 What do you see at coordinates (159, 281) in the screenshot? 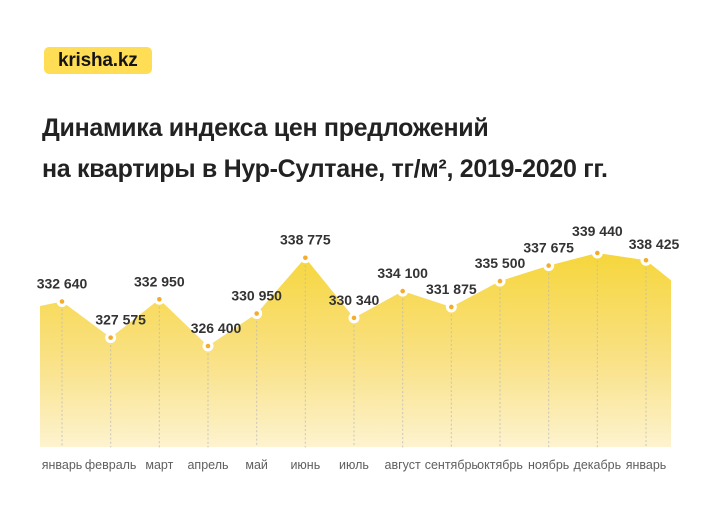
I see `data-point-label: 332 950` at bounding box center [159, 281].